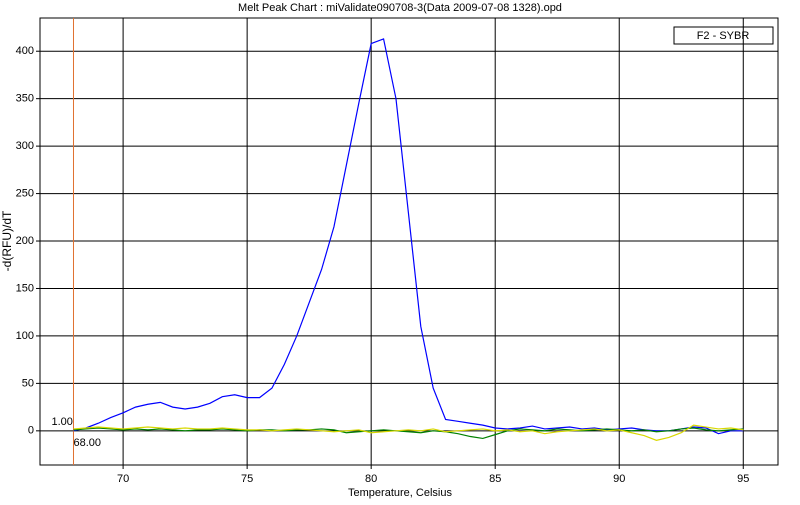  Describe the element at coordinates (25, 99) in the screenshot. I see `y-tick-label: 350` at that location.